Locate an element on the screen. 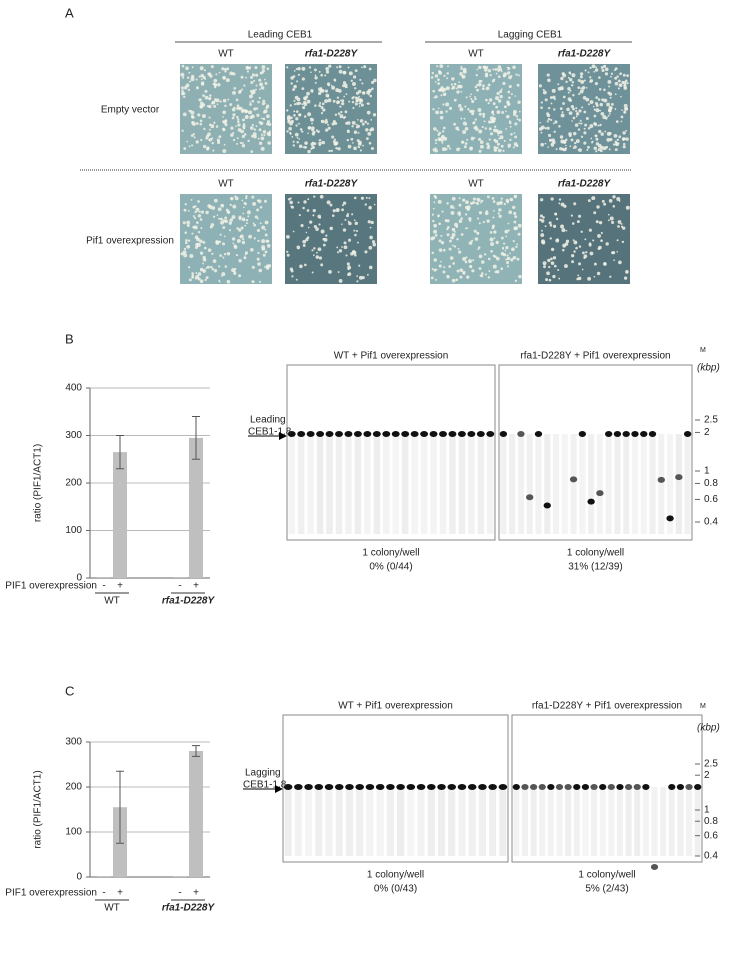 The height and width of the screenshot is (958, 753). x-tick-label: + is located at coordinates (120, 893).